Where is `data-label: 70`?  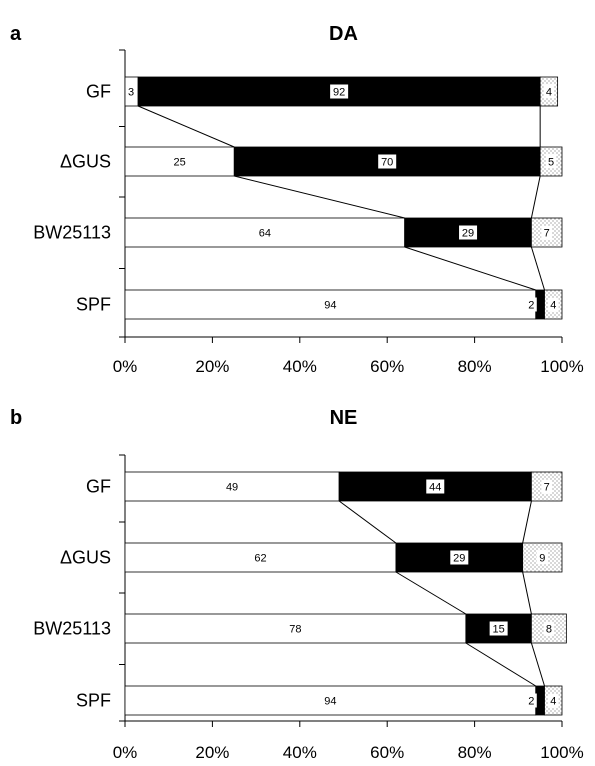 data-label: 70 is located at coordinates (387, 163).